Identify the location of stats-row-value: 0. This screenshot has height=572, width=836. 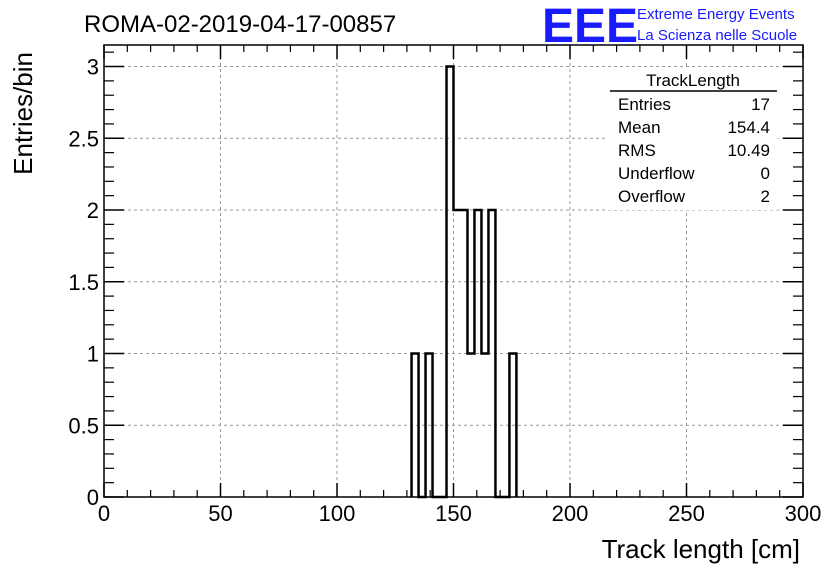
(765, 173).